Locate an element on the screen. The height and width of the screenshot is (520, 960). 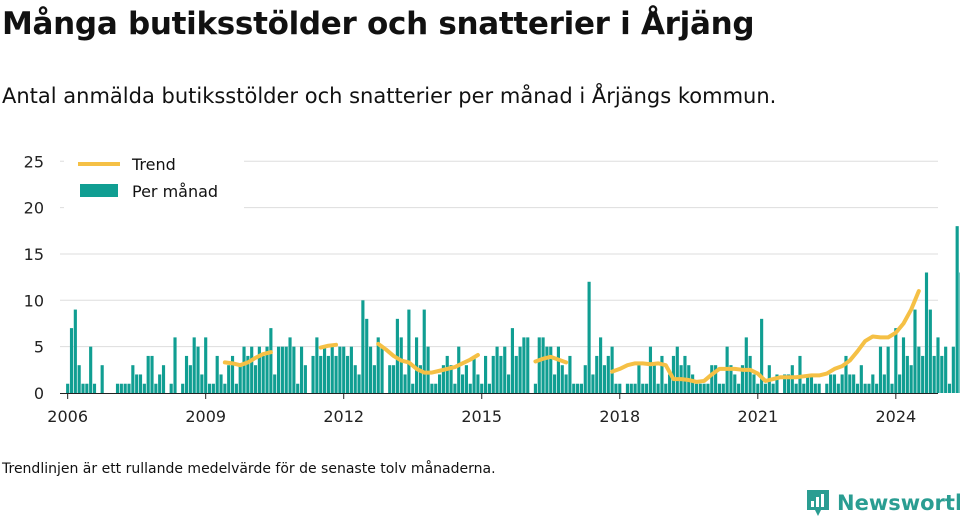
x-tick-label: 2006 is located at coordinates (67, 416).